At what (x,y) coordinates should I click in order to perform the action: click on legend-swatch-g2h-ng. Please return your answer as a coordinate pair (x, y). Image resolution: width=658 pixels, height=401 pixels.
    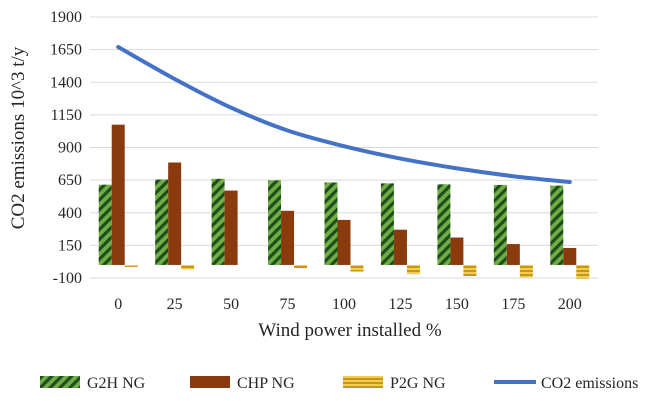
    Looking at the image, I should click on (60, 382).